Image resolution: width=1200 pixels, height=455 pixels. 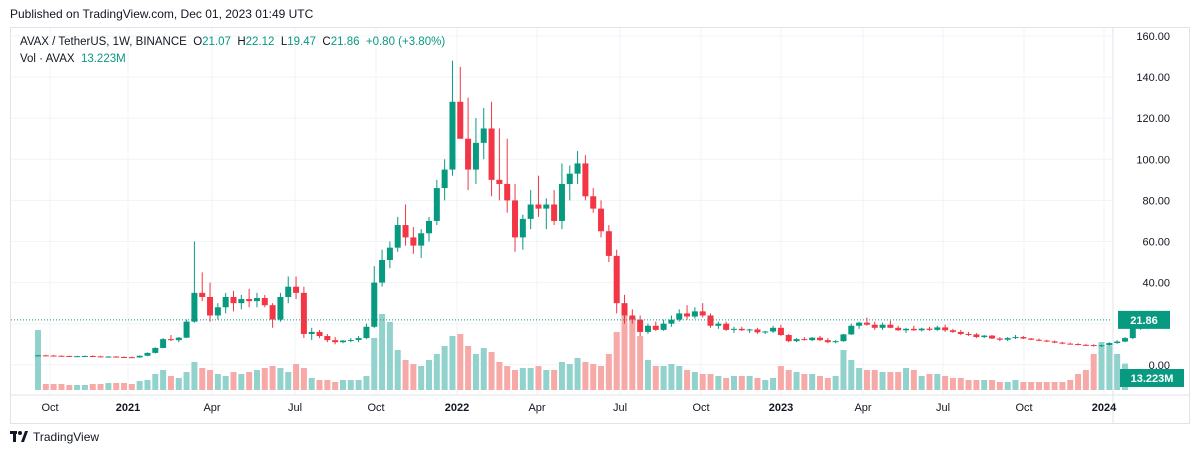 What do you see at coordinates (1152, 378) in the screenshot?
I see `last-volume-tag` at bounding box center [1152, 378].